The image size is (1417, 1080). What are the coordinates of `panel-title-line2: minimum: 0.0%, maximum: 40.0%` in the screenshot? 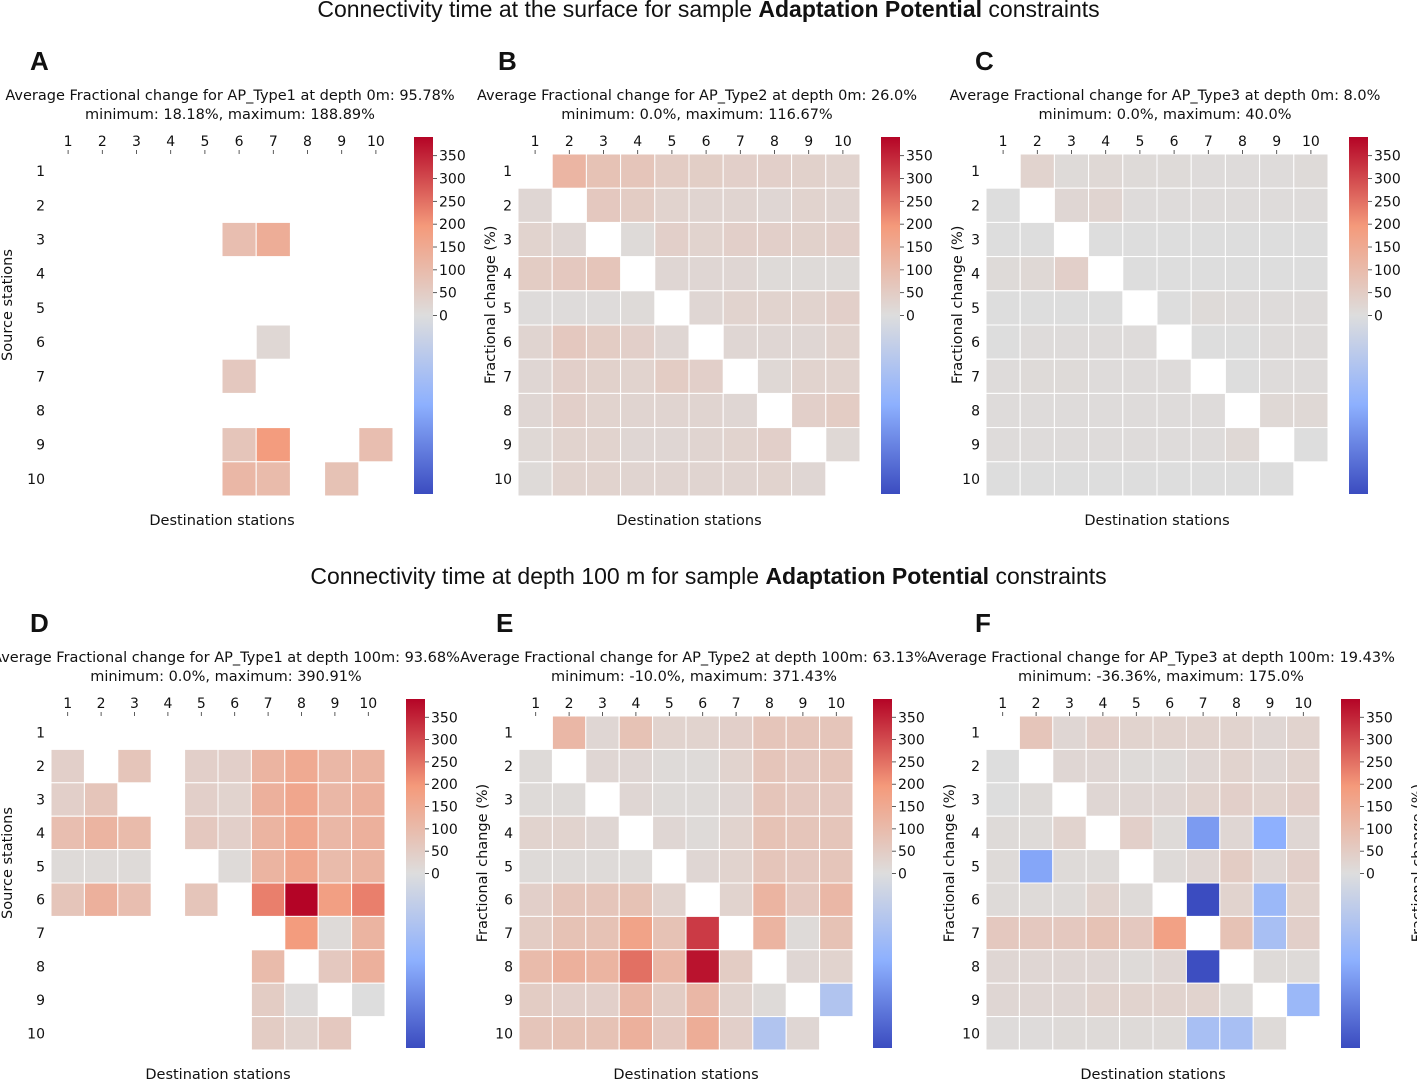 It's located at (1165, 115).